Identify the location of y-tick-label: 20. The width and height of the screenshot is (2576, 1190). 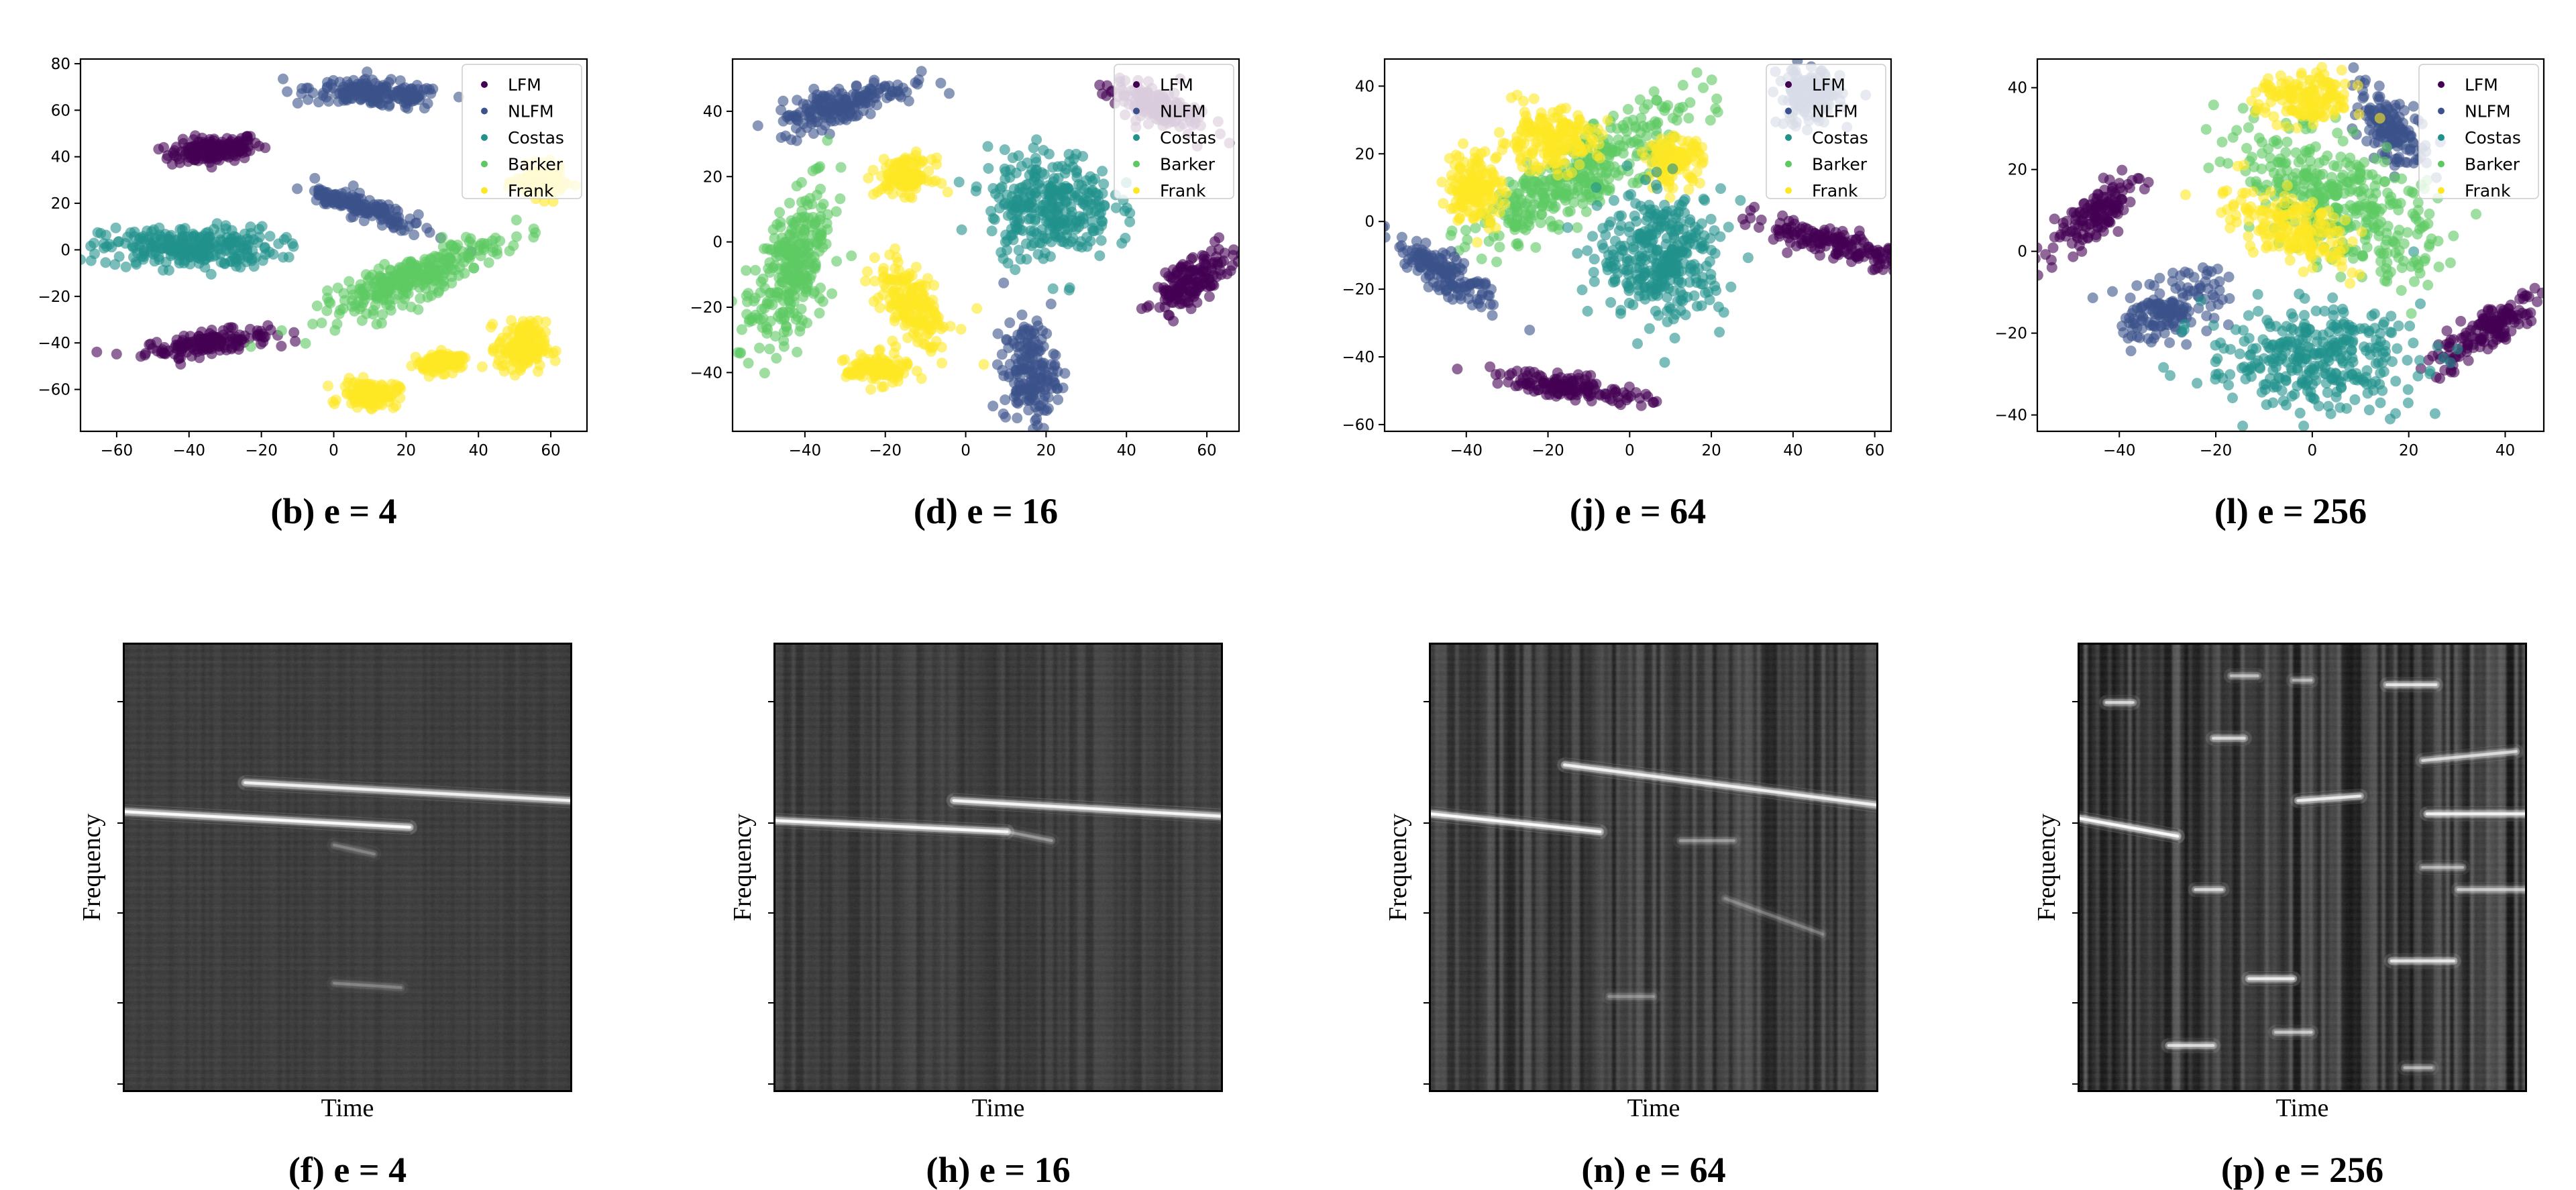
(712, 177).